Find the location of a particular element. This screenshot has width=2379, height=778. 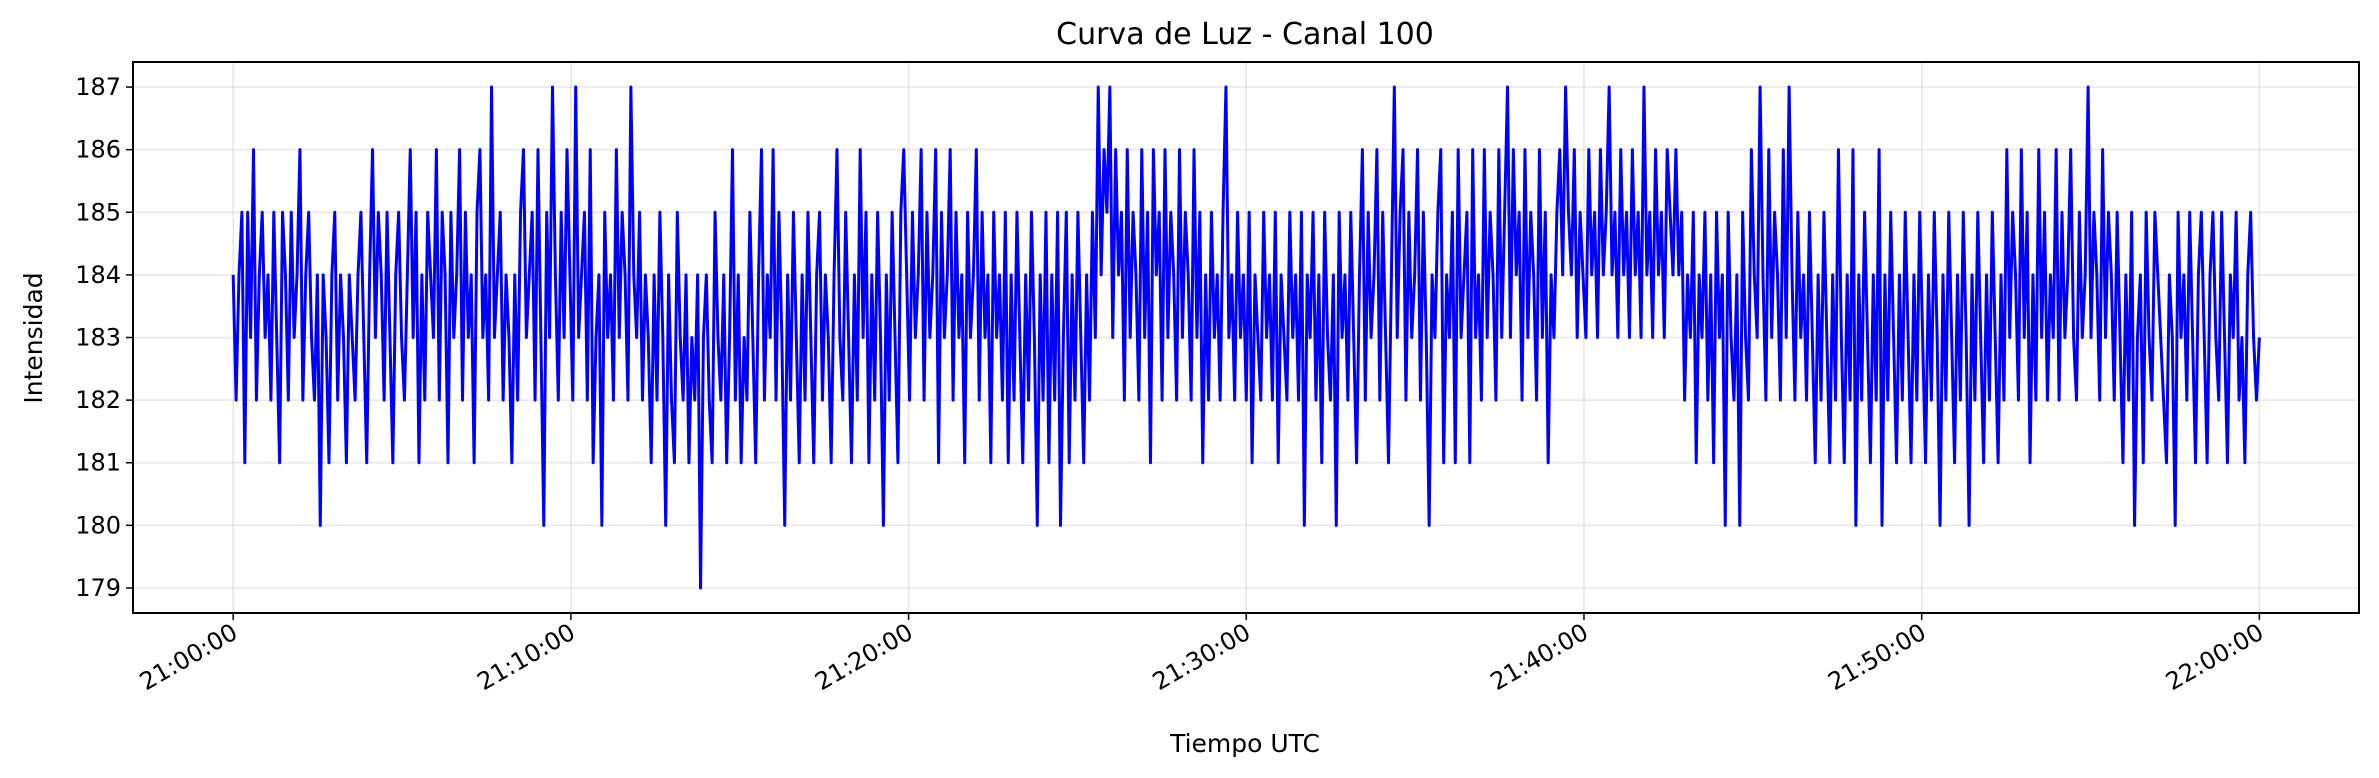

y-tick-label: 180 is located at coordinates (98, 525).